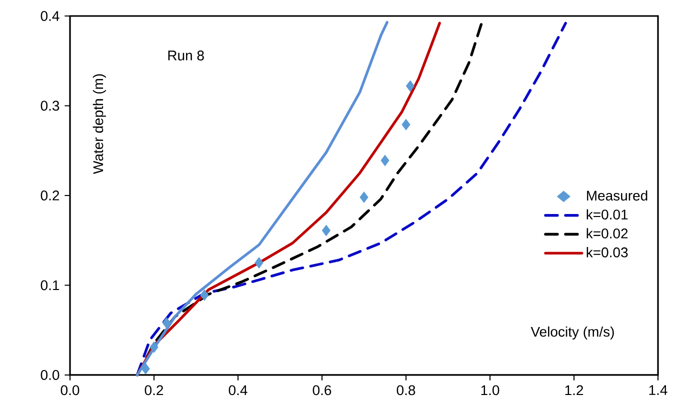  Describe the element at coordinates (50, 105) in the screenshot. I see `y-tick-label: 0.3` at that location.